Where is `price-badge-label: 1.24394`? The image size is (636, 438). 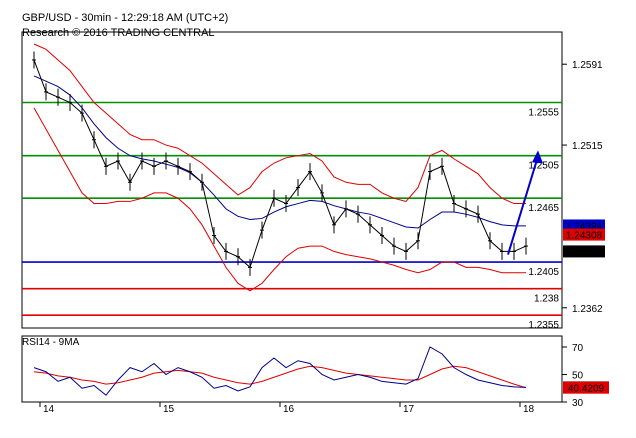 price-badge-label: 1.24394 is located at coordinates (584, 226).